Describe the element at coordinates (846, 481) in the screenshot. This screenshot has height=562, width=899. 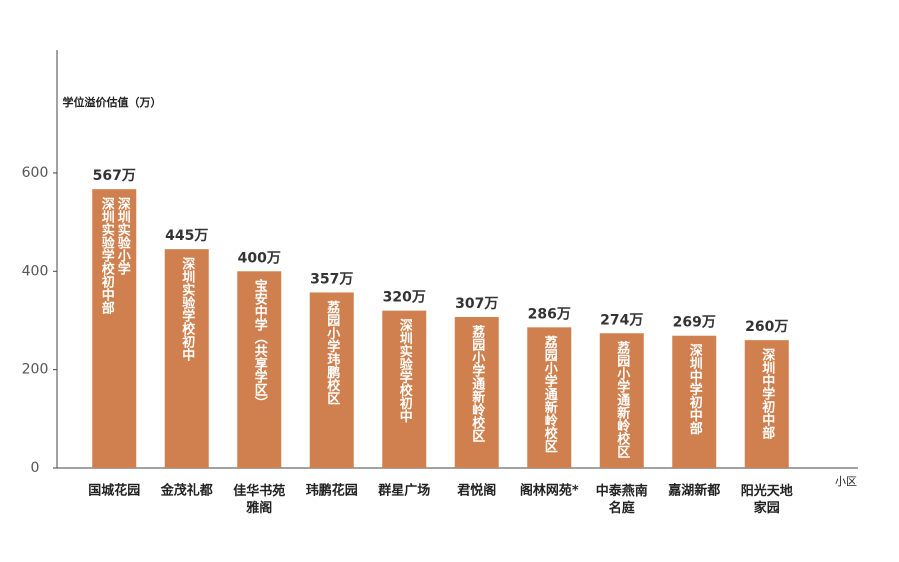
I see `x-axis-label: 小区` at that location.